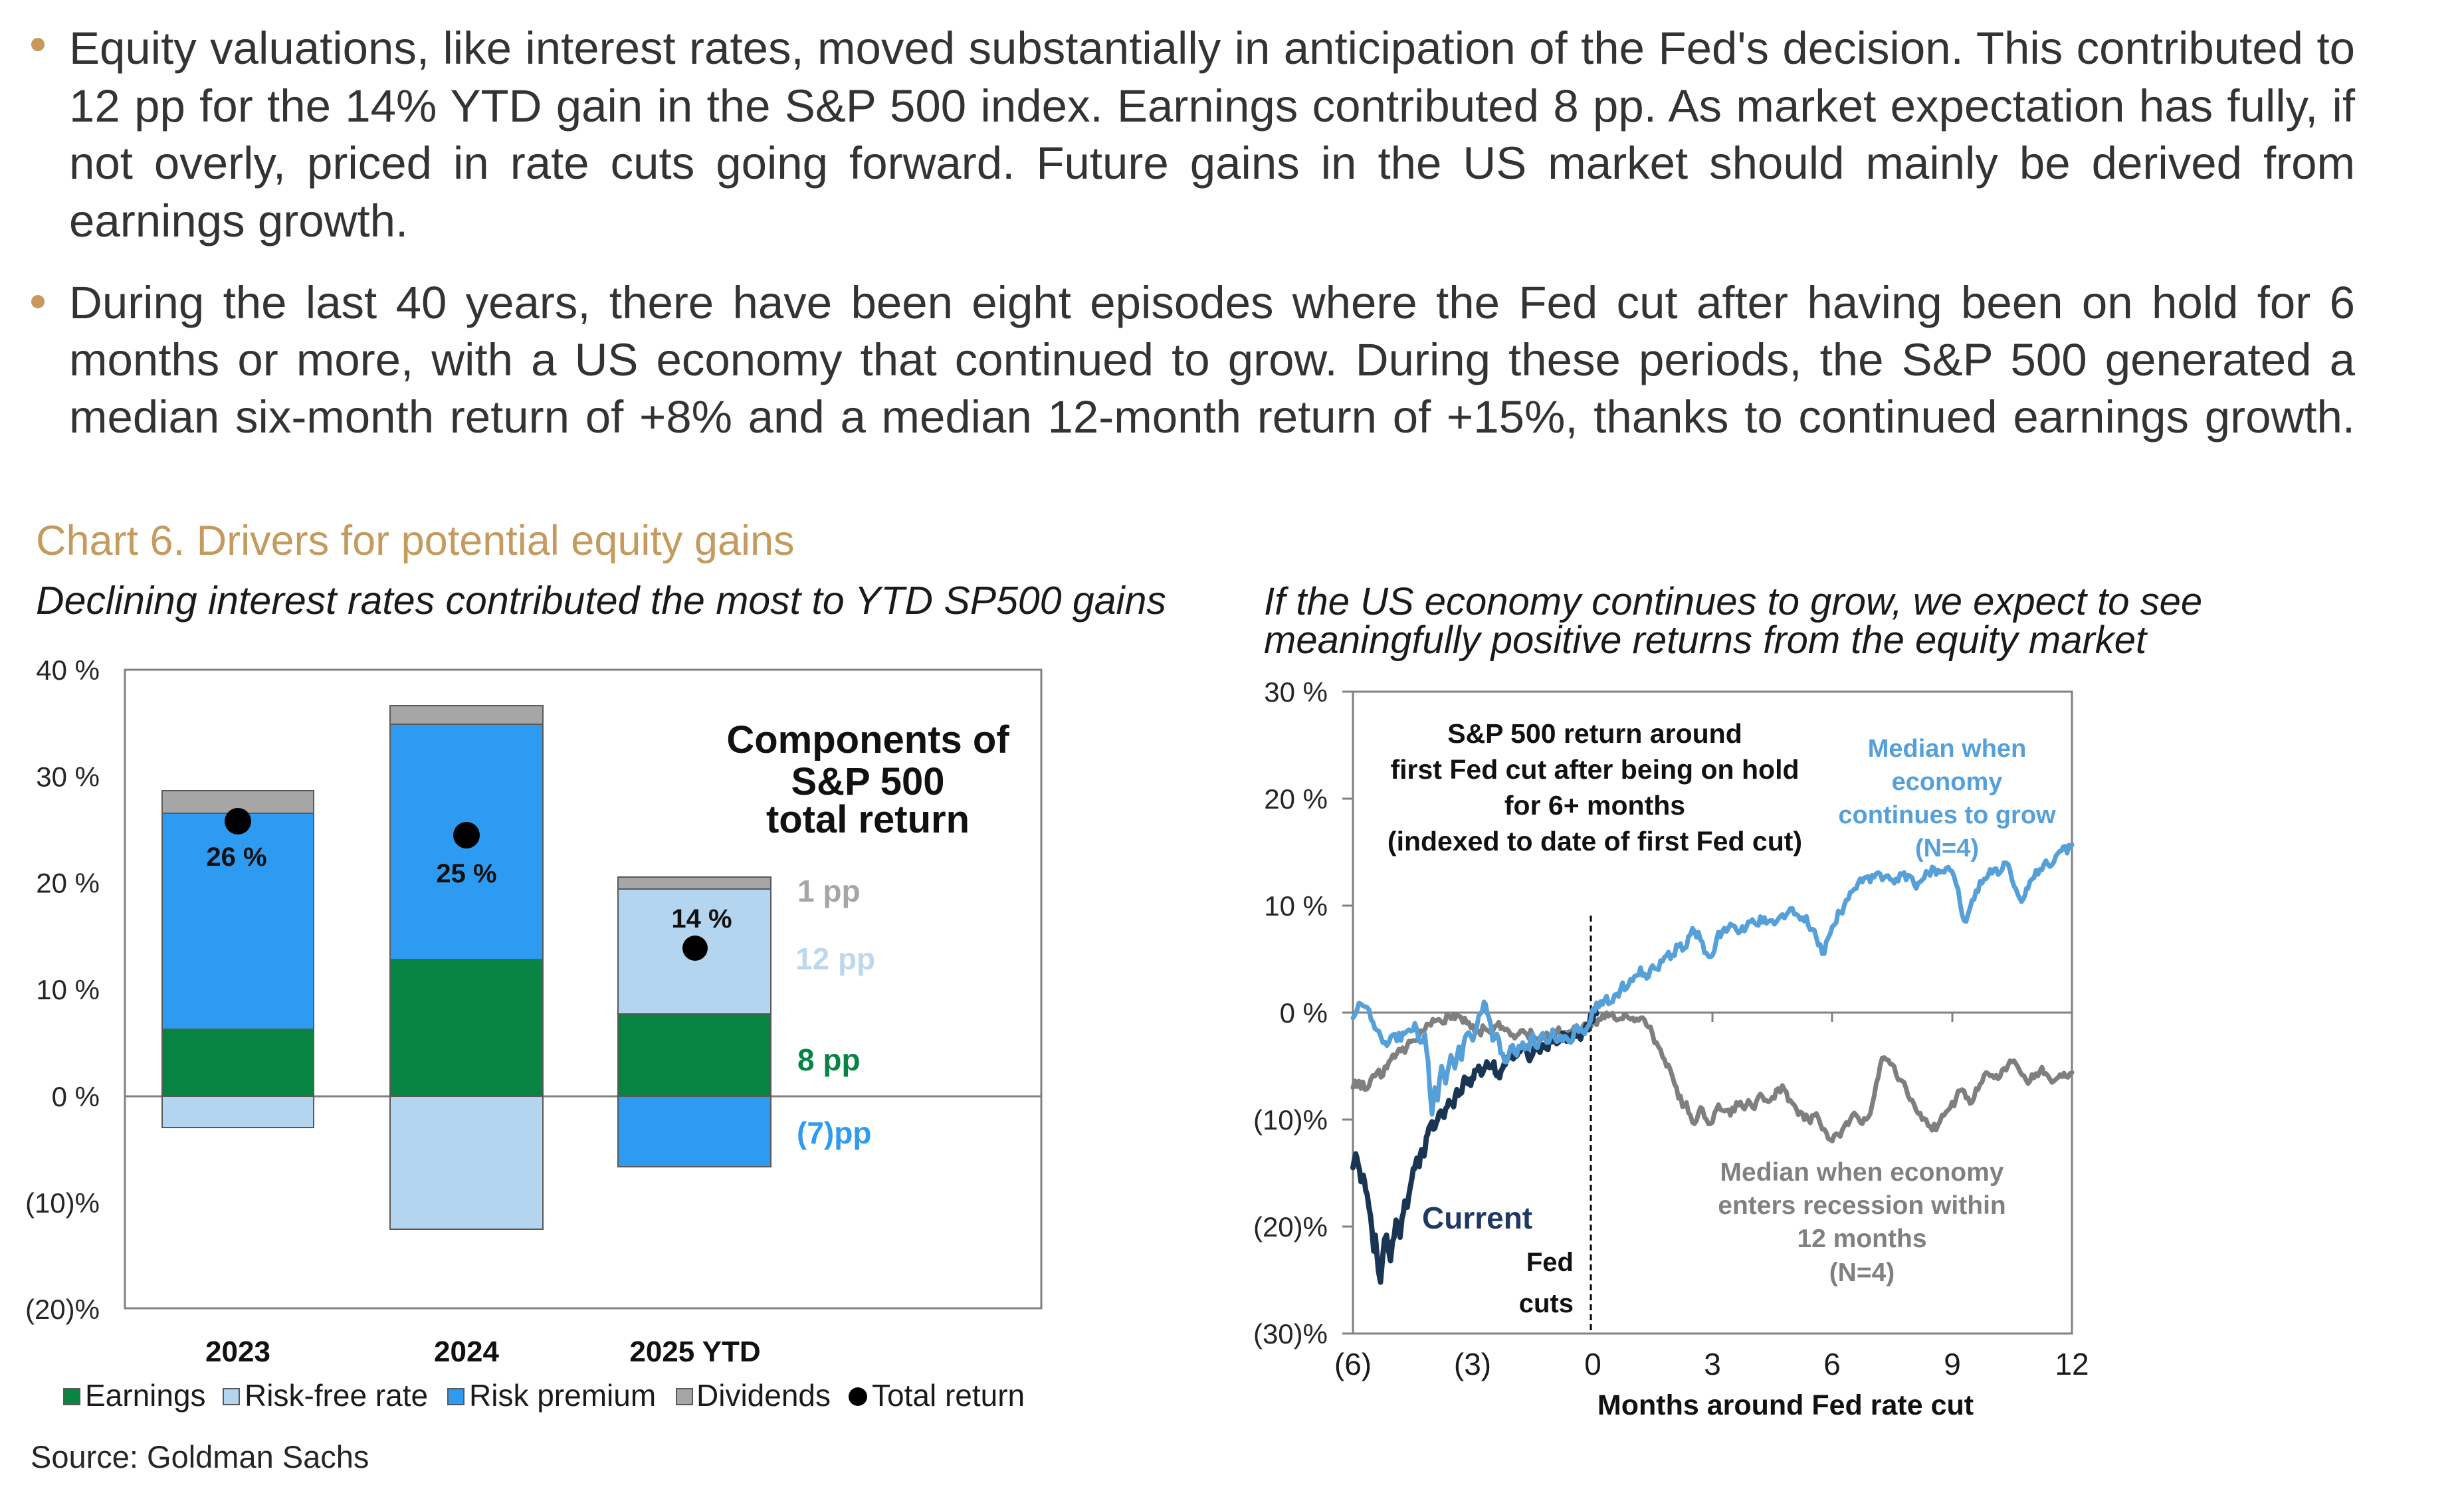 The width and height of the screenshot is (2464, 1489). I want to click on svg-text: 12 pp, so click(835, 959).